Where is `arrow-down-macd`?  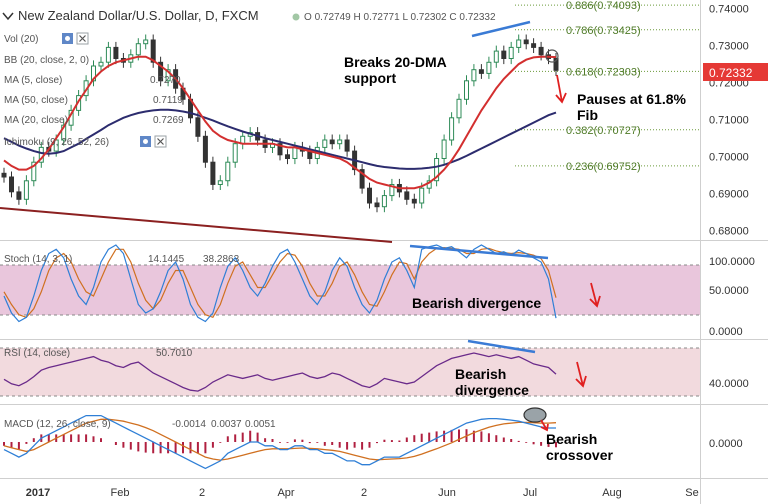
arrow-down-macd is located at coordinates (544, 425).